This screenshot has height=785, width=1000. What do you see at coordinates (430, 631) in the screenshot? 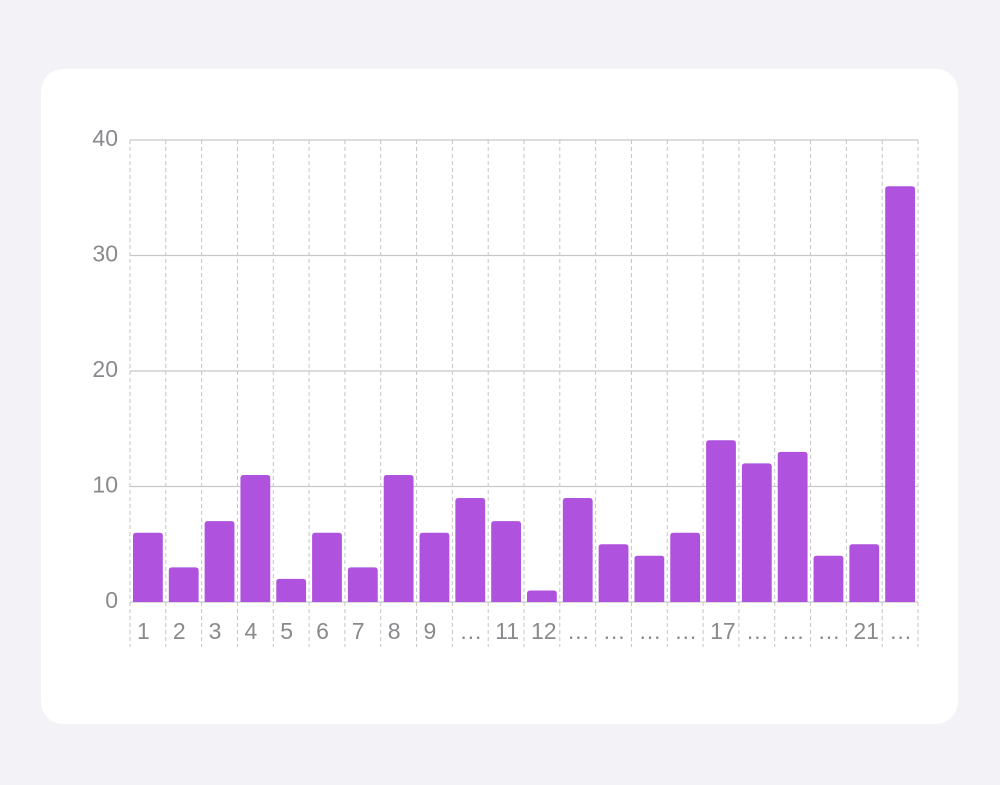
I see `x-tick-label: 9` at bounding box center [430, 631].